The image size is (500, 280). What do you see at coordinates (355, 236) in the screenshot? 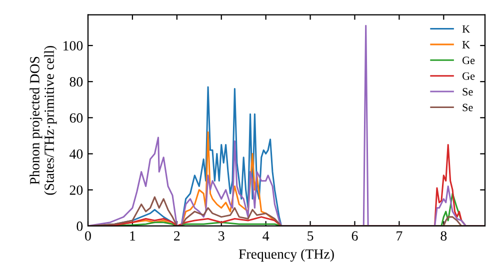
I see `x-tick-label: 6` at bounding box center [355, 236].